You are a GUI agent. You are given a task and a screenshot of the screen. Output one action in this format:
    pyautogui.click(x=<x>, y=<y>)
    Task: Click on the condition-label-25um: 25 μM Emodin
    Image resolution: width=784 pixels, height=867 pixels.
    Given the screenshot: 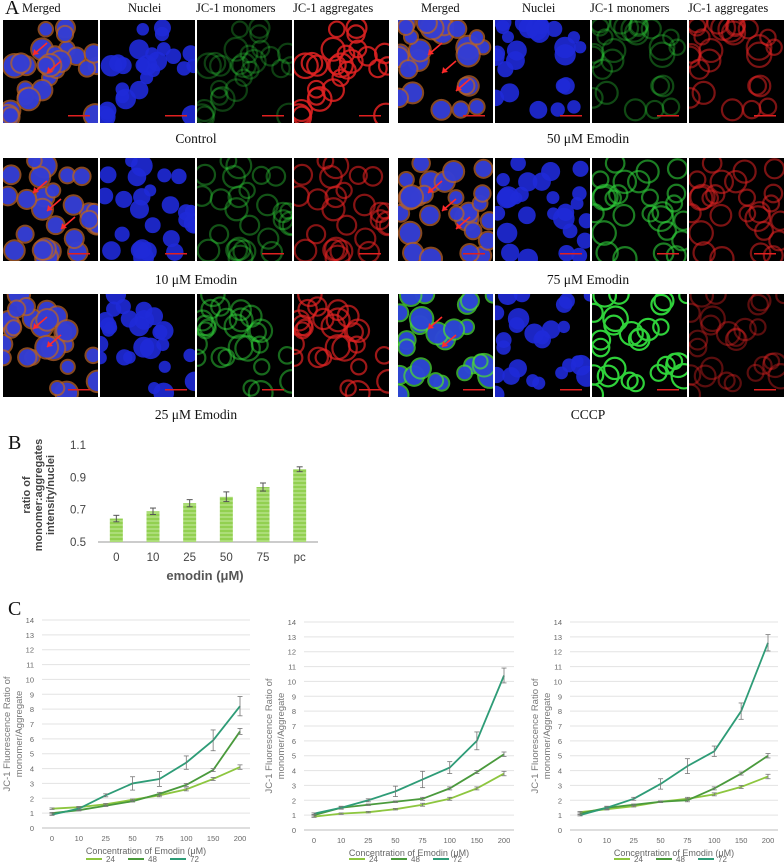 What is the action you would take?
    pyautogui.click(x=196, y=414)
    